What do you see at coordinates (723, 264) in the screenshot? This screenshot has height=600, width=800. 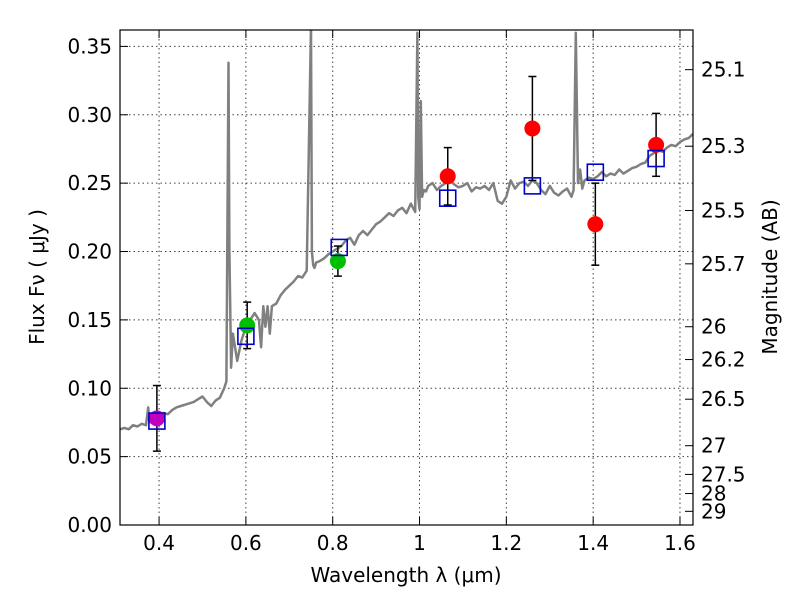 I see `magnitude-tick-label: 25.7` at bounding box center [723, 264].